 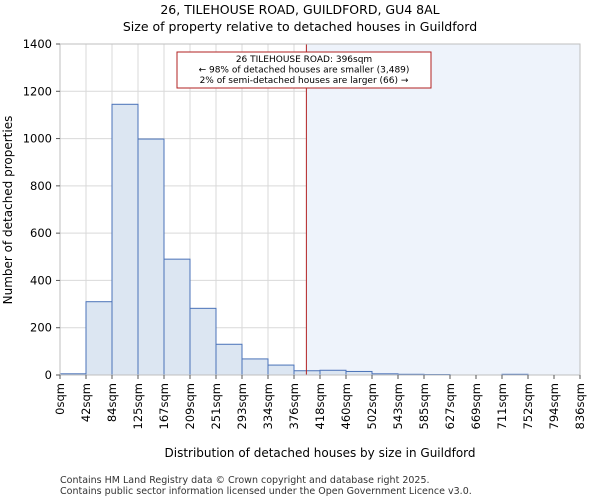 What do you see at coordinates (41, 328) in the screenshot?
I see `y-tick-label: 200` at bounding box center [41, 328].